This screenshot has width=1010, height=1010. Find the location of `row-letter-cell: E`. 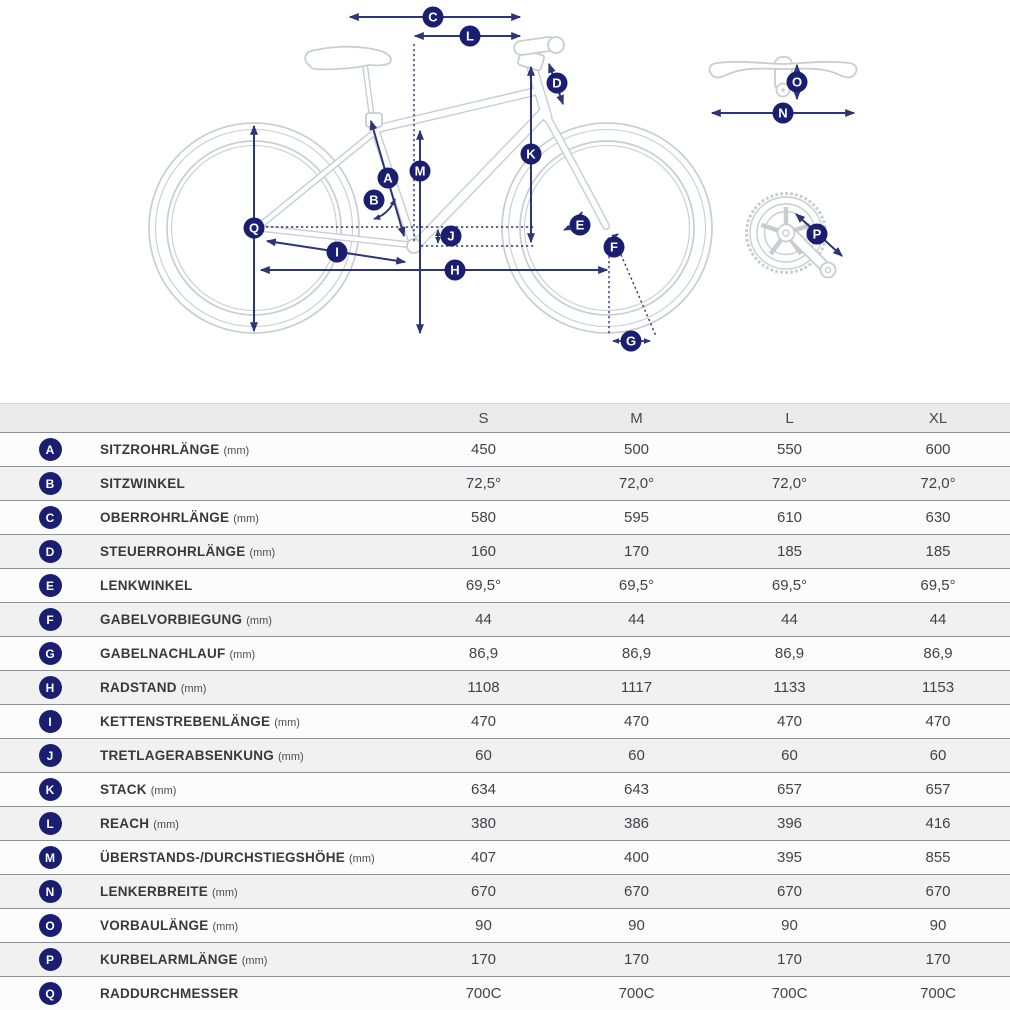

row-letter-cell: E is located at coordinates (50, 585).